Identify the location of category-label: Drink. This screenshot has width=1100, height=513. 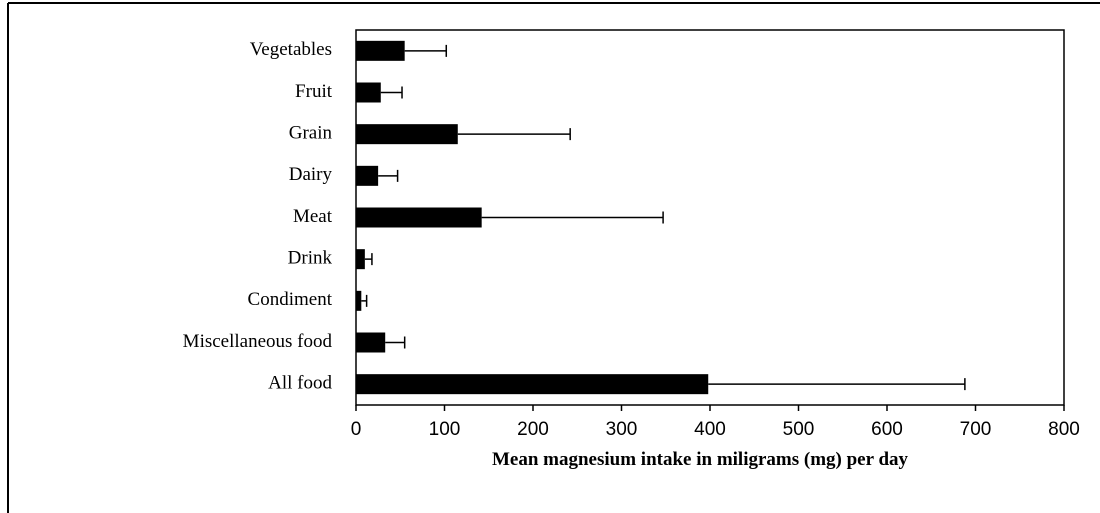
(310, 258).